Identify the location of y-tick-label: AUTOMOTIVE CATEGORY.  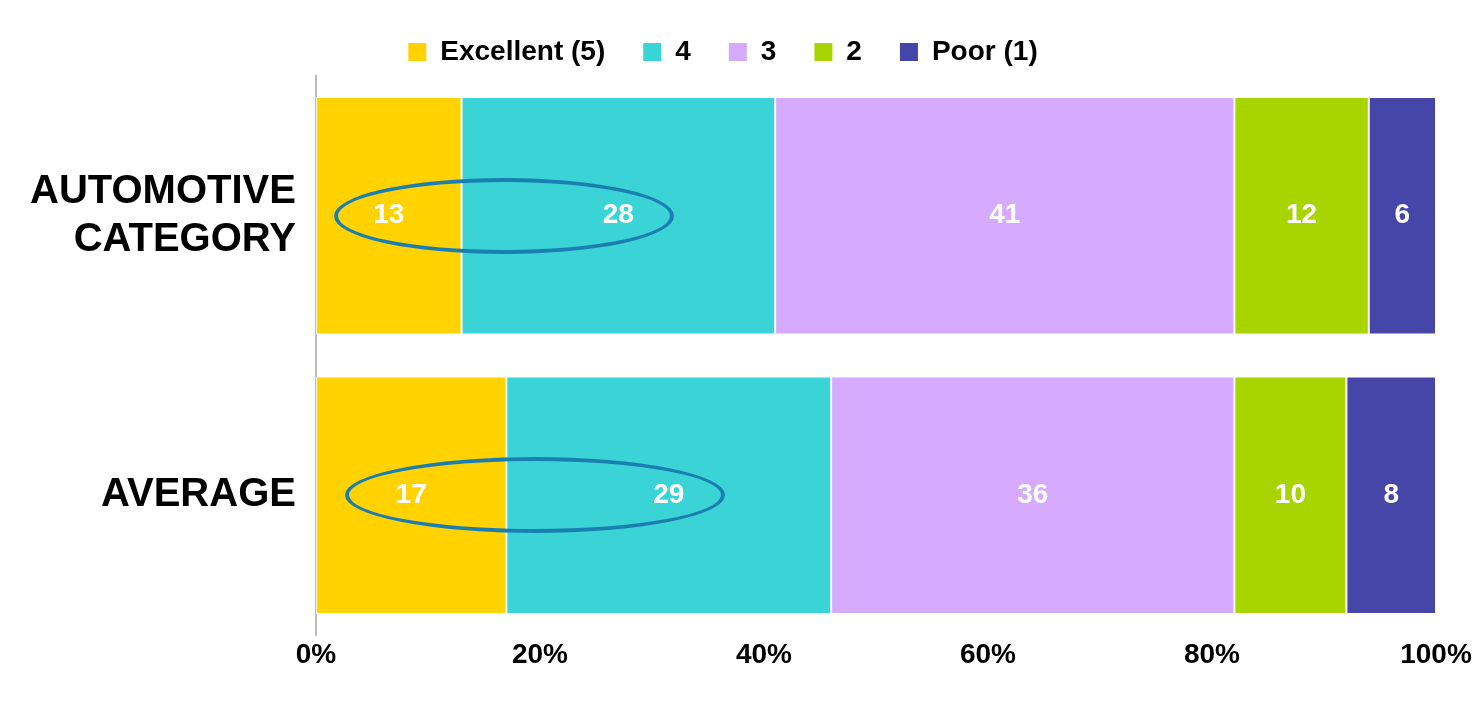
(163, 212).